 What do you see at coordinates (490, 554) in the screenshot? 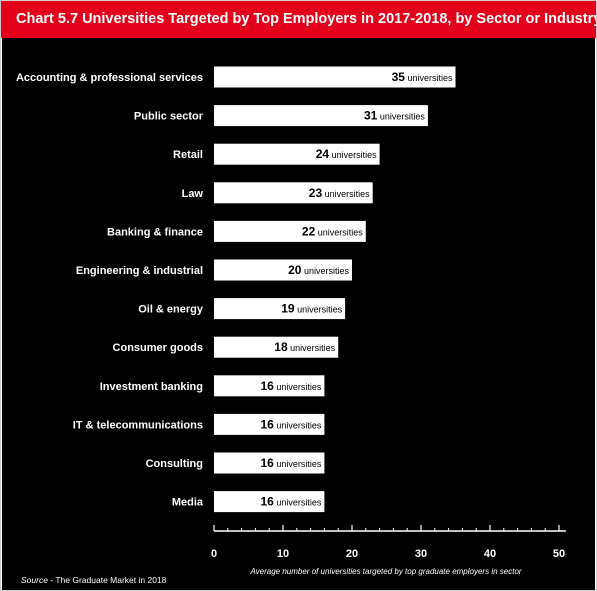
I see `x-tick-label: 40` at bounding box center [490, 554].